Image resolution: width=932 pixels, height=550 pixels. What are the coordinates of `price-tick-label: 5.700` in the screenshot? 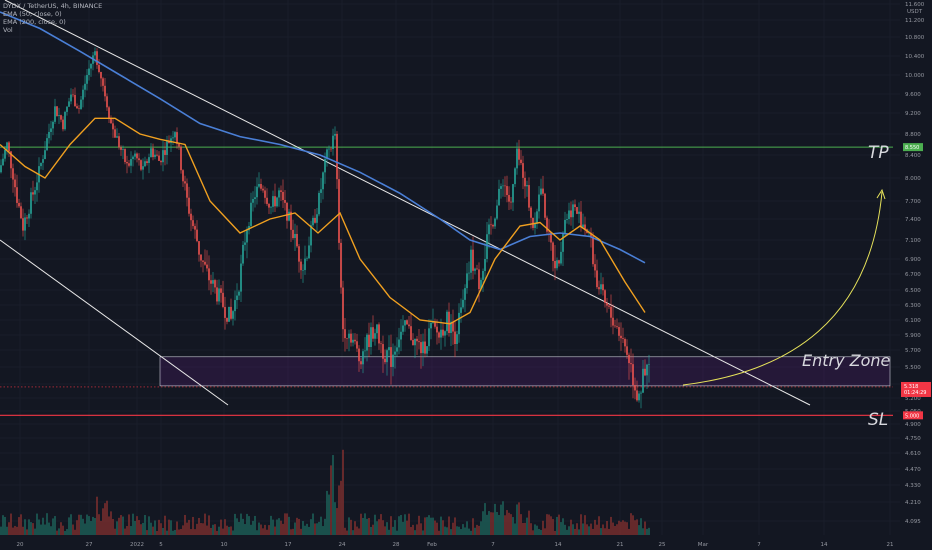 It's located at (913, 351).